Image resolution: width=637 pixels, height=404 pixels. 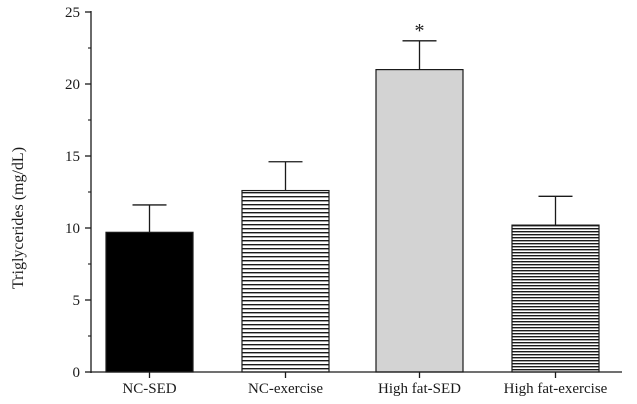 What do you see at coordinates (78, 193) in the screenshot?
I see `y-ticks: 0 5 10 15 20 25` at bounding box center [78, 193].